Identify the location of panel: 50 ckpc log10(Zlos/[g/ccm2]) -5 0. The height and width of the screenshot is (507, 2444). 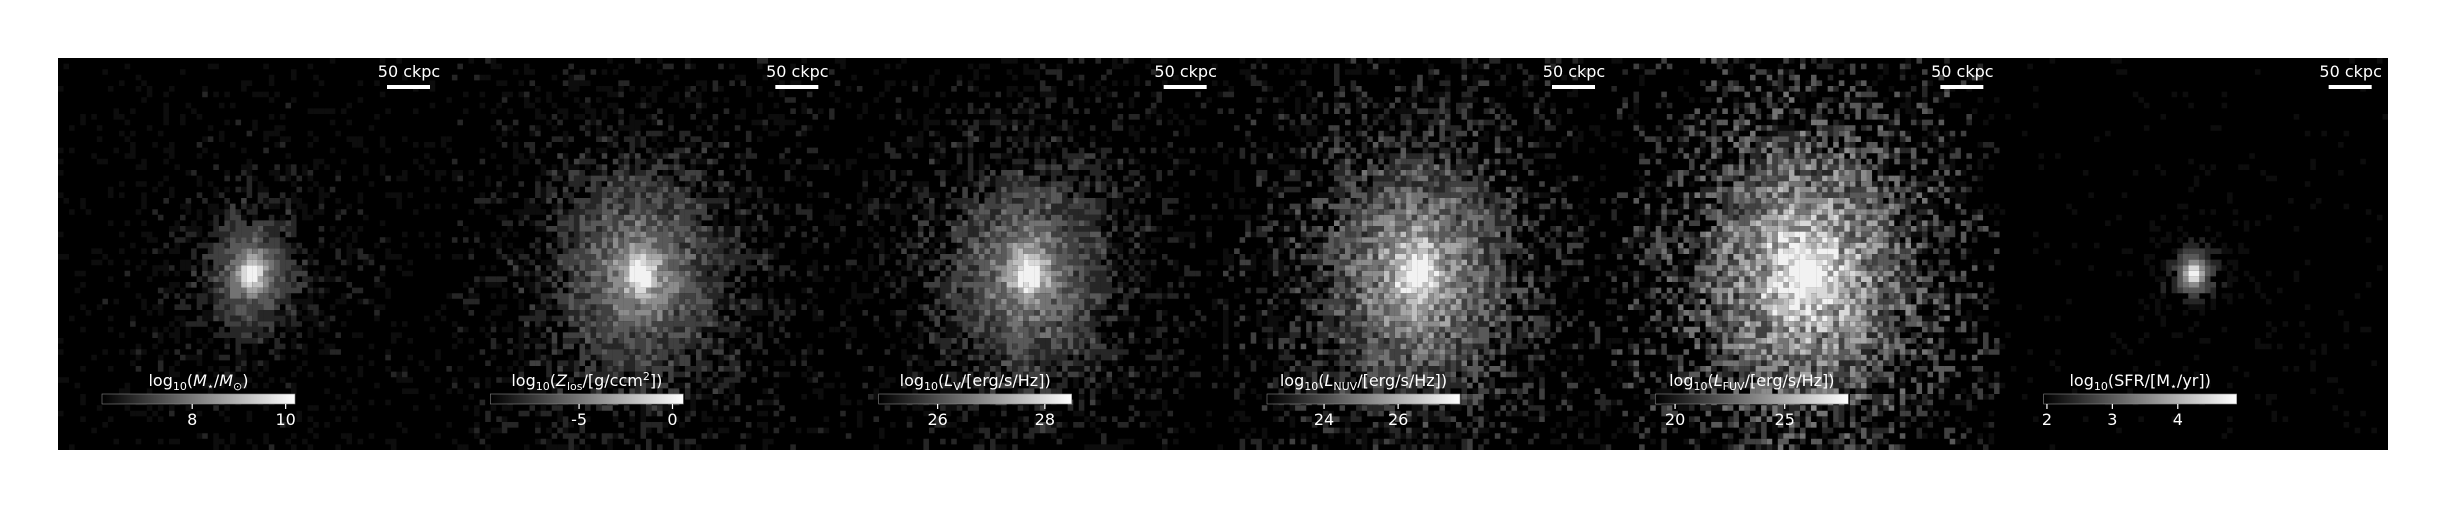
(640, 254).